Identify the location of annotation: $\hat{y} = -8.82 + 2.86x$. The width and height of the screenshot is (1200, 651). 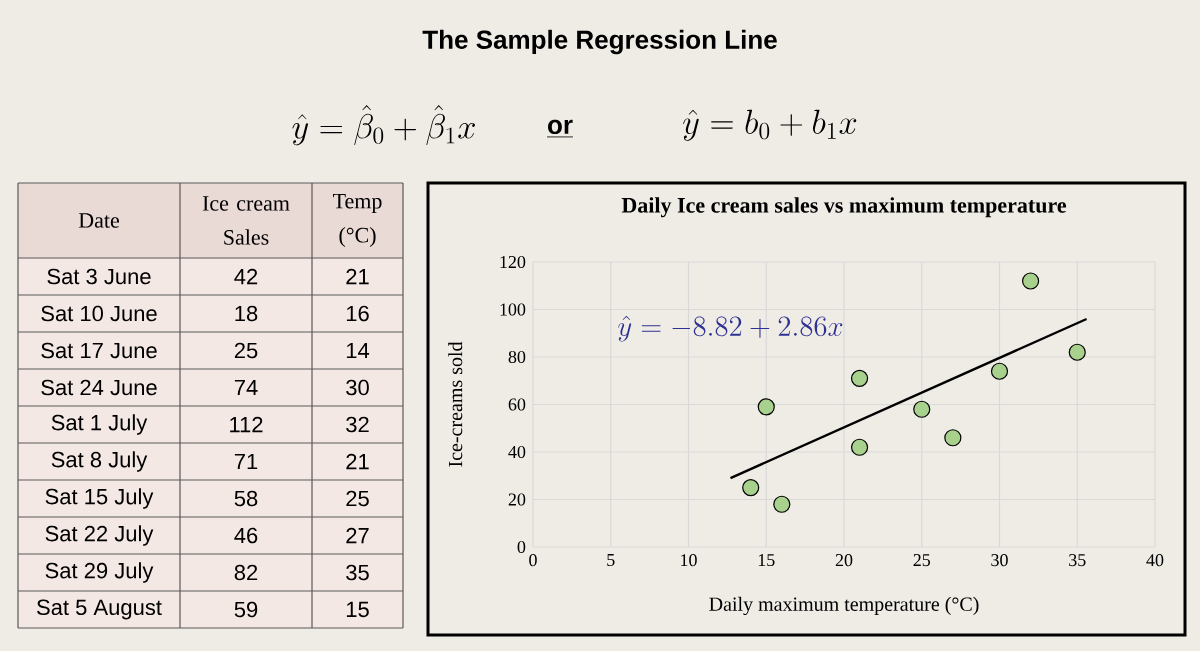
(730, 328).